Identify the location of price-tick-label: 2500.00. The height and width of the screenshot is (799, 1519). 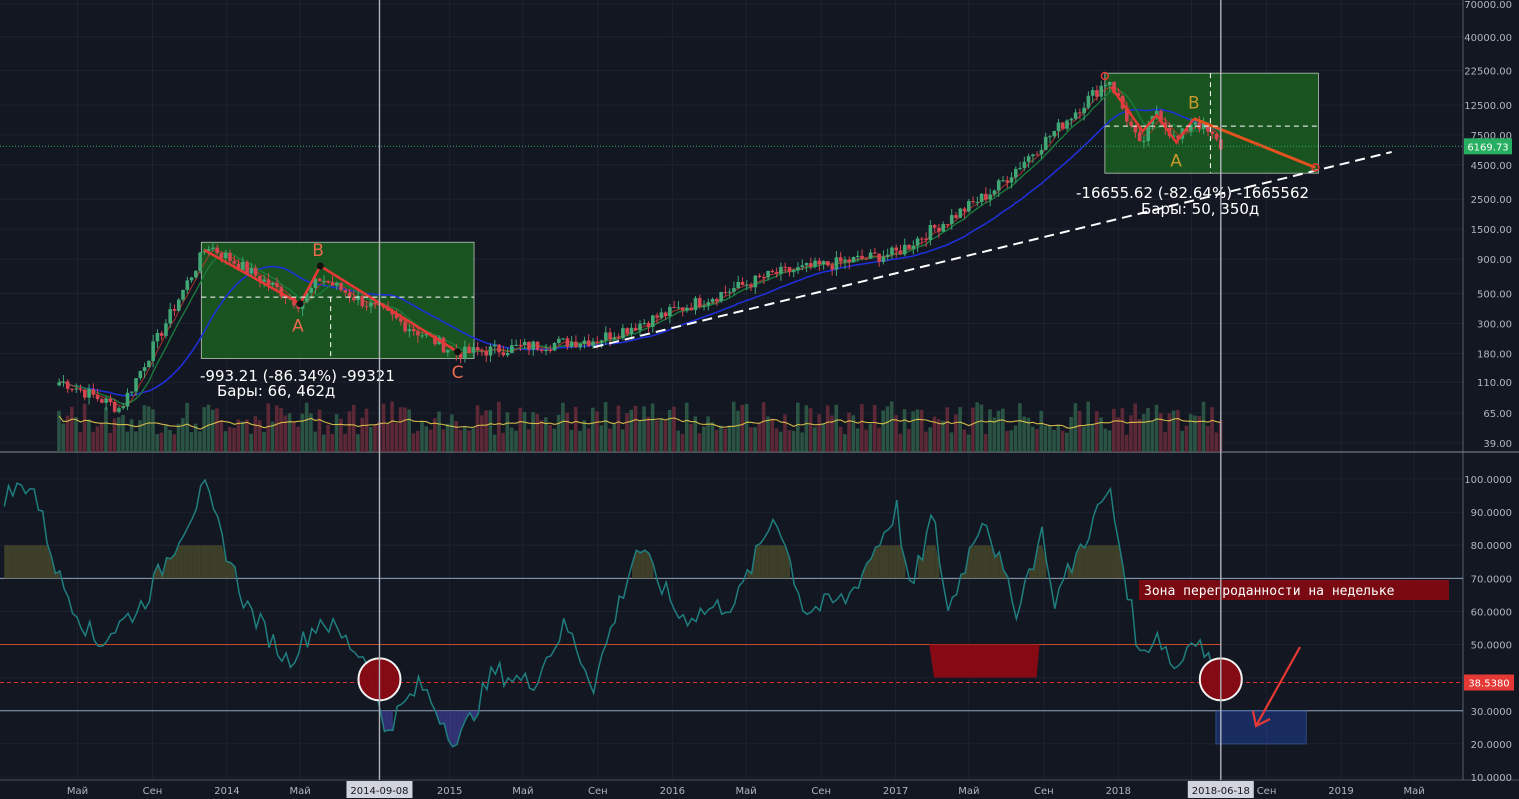
(1491, 200).